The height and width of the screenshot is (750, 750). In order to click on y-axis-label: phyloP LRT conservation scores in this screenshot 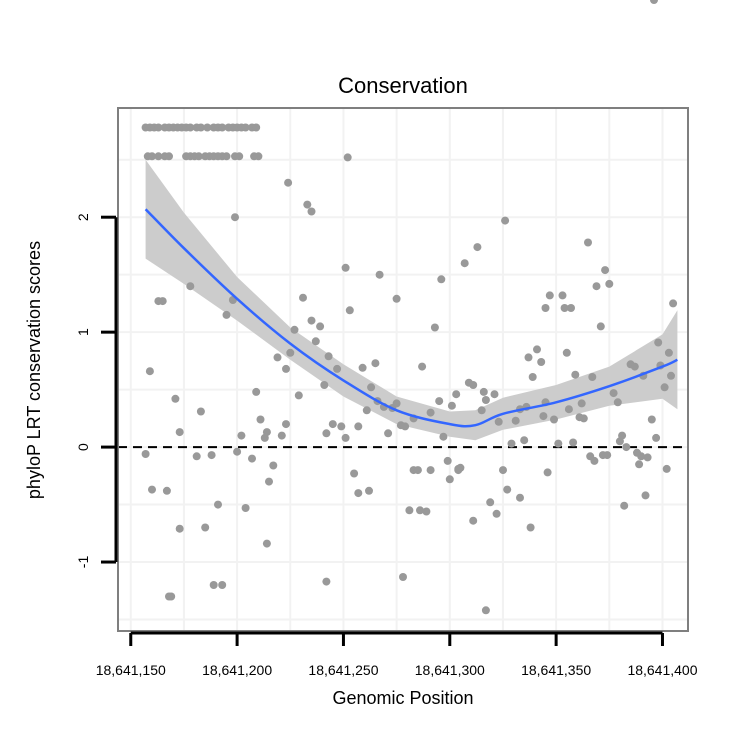, I will do `click(34, 370)`.